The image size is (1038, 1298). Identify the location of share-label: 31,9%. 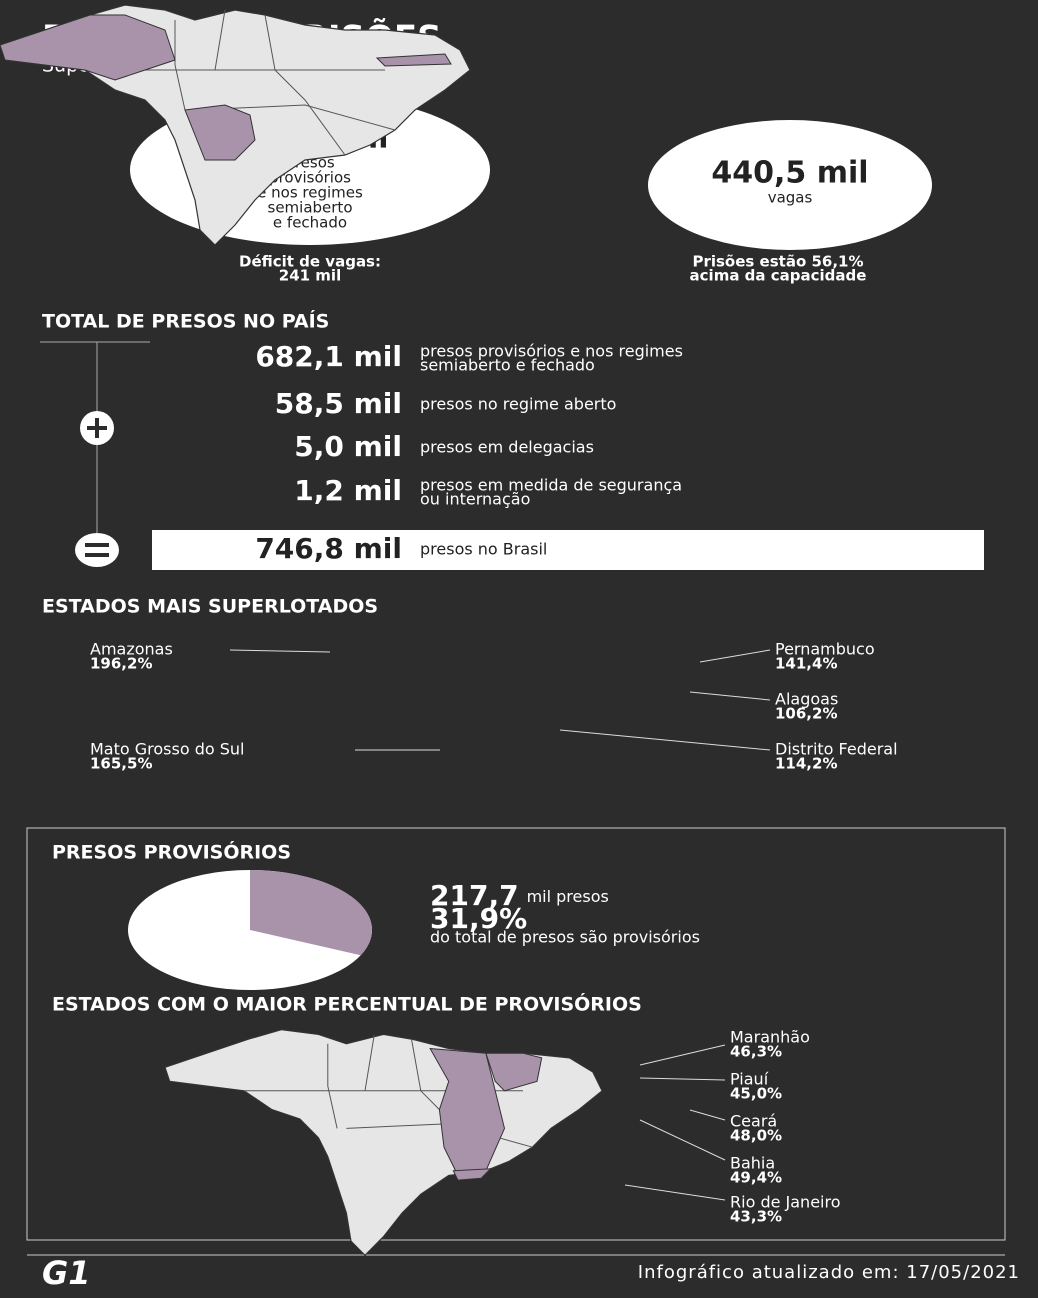
(478, 918).